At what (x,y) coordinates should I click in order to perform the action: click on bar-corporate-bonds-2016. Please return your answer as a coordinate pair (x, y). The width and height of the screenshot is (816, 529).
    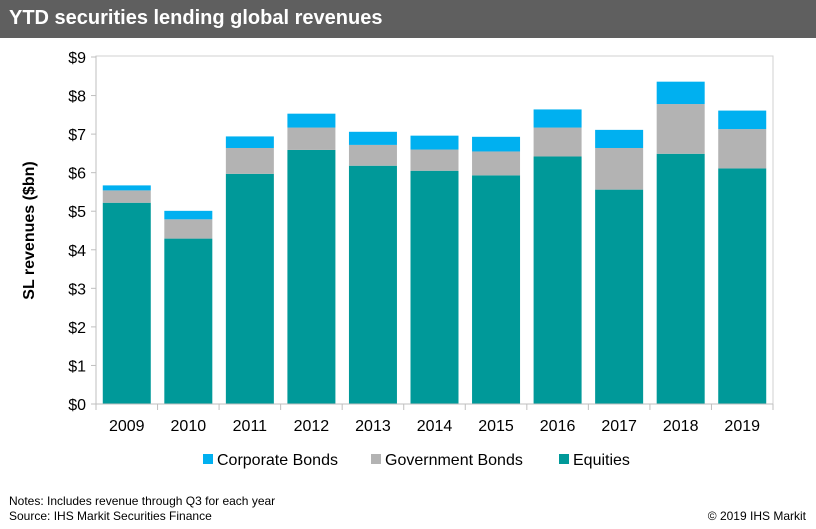
    Looking at the image, I should click on (557, 118).